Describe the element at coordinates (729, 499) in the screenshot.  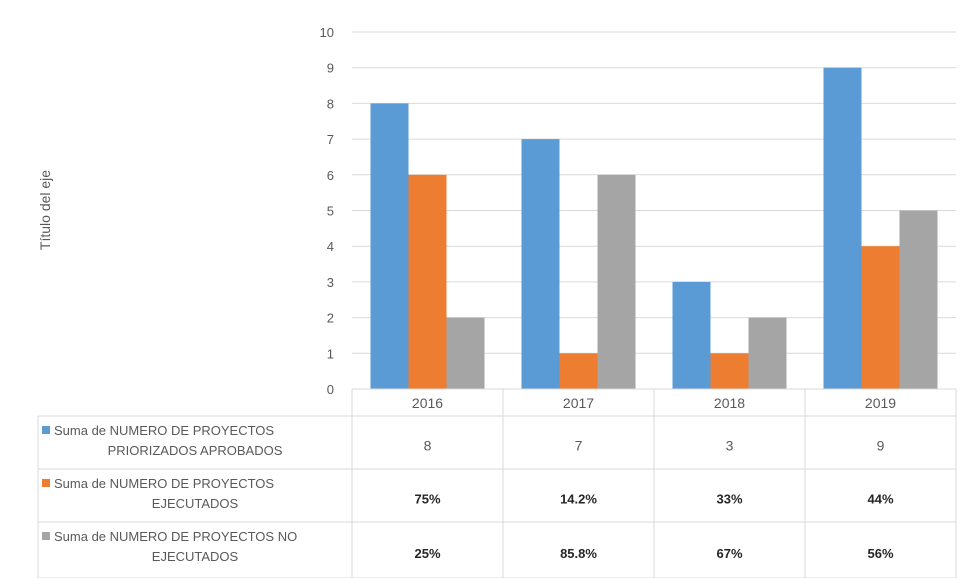
I see `table-cell: 33%` at that location.